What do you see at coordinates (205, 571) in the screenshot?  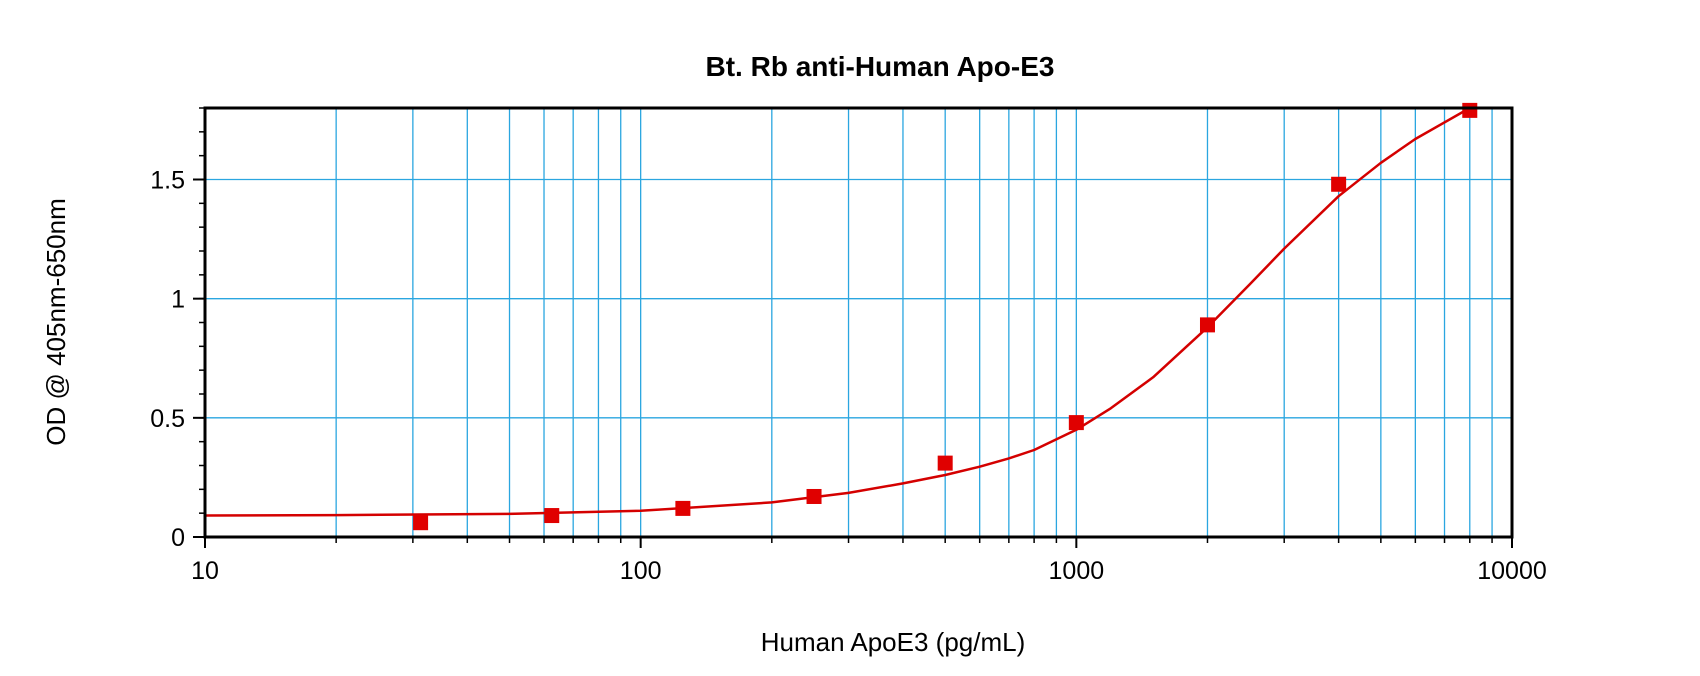 I see `x-tick-label: 10` at bounding box center [205, 571].